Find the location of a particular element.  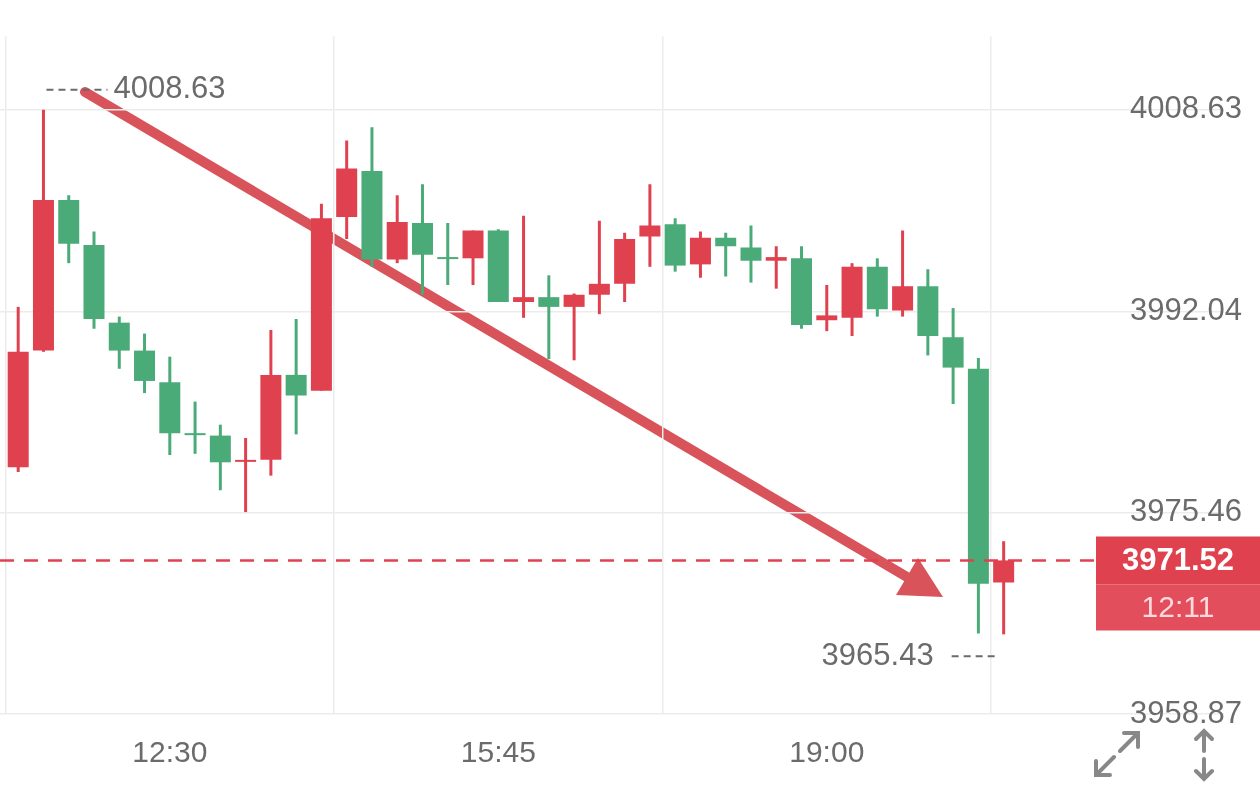

annotation: 12:11 is located at coordinates (1178, 606).